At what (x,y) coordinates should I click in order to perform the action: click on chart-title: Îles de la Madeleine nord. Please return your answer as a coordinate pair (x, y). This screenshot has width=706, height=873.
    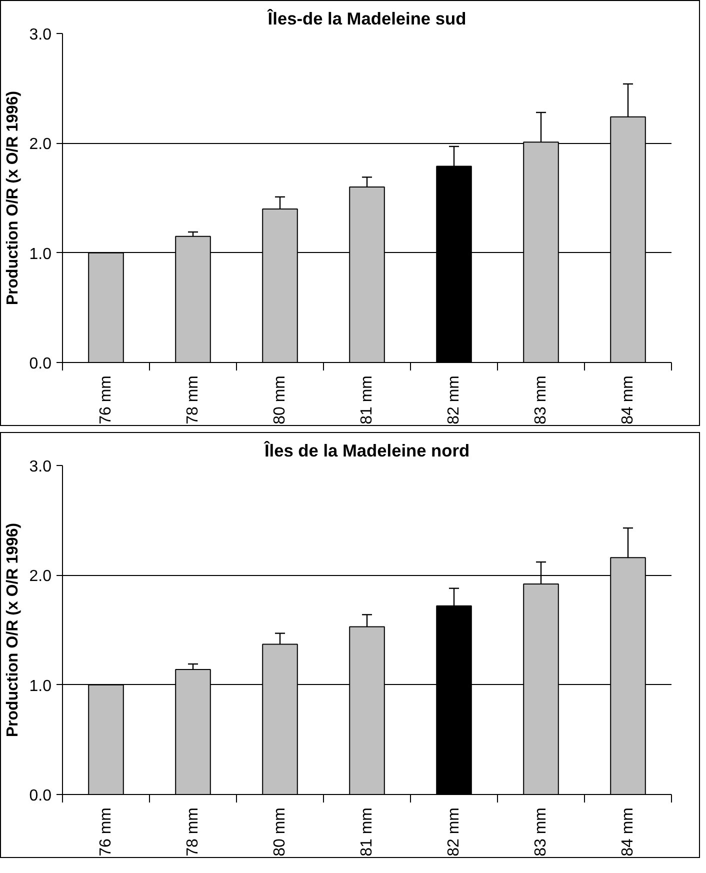
    Looking at the image, I should click on (366, 450).